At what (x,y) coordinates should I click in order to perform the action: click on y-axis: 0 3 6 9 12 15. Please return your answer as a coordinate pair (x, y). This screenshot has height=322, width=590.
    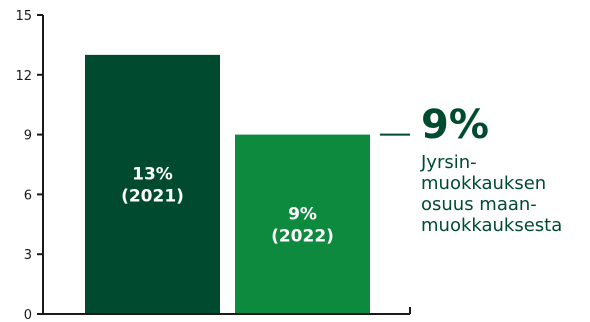
    Looking at the image, I should click on (29, 165).